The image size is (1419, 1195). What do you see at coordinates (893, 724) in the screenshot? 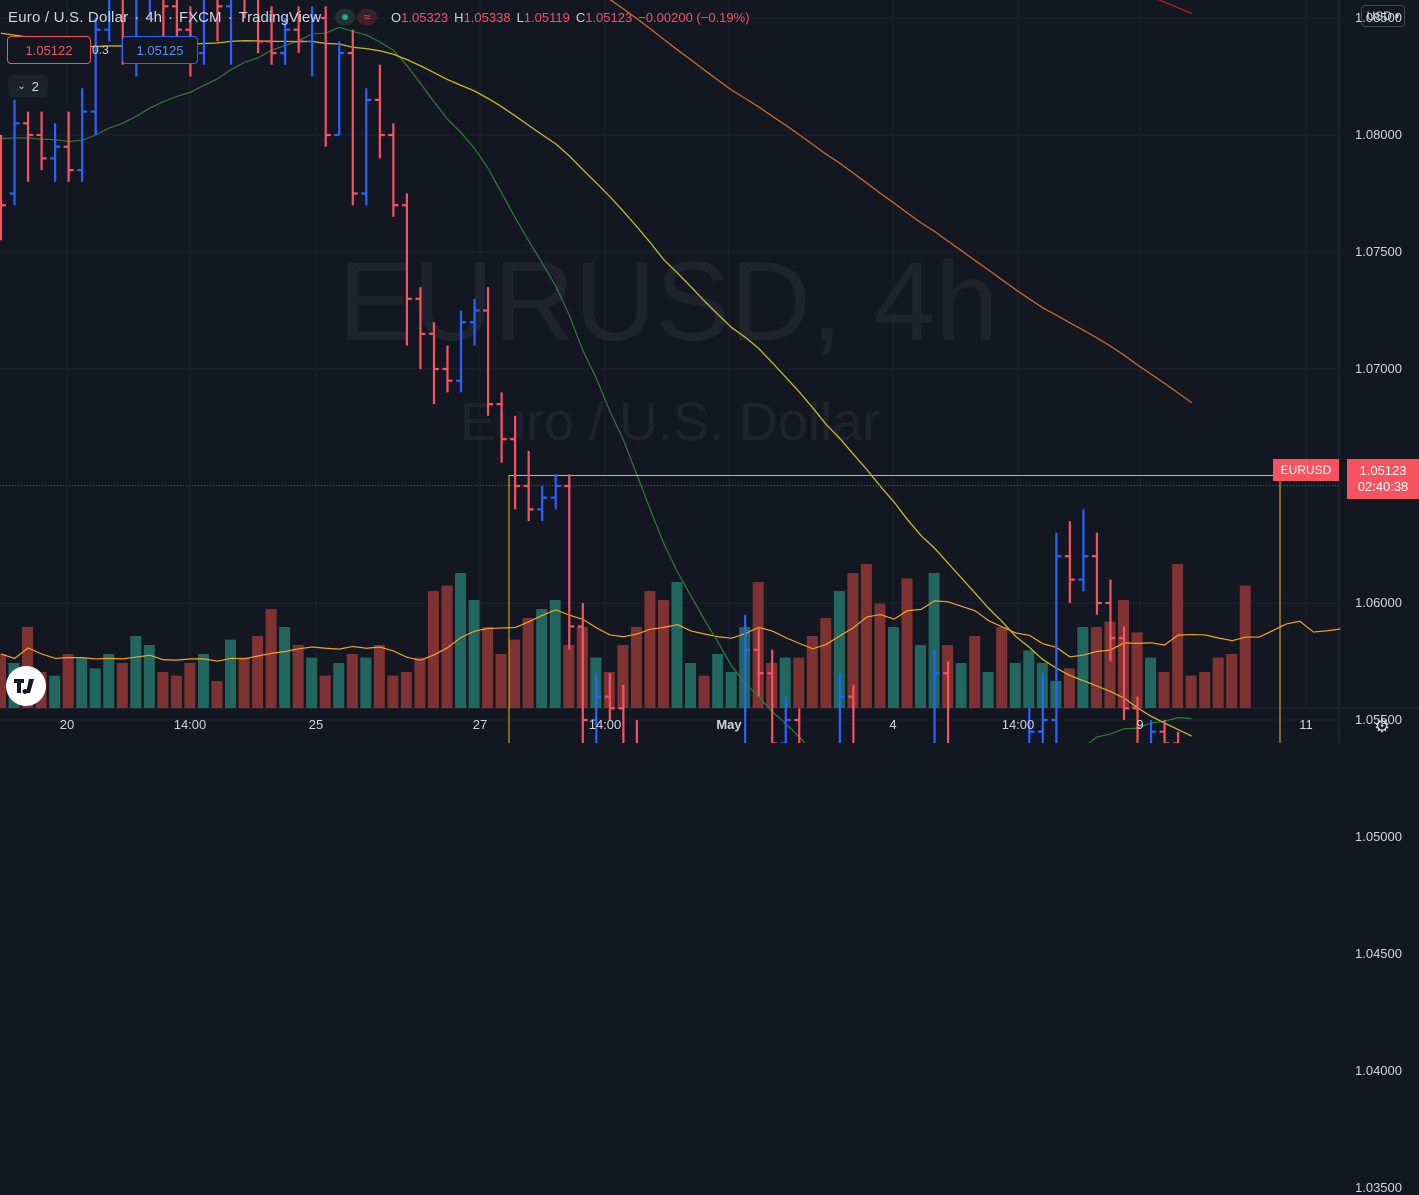
I see `time-axis-label: 4` at bounding box center [893, 724].